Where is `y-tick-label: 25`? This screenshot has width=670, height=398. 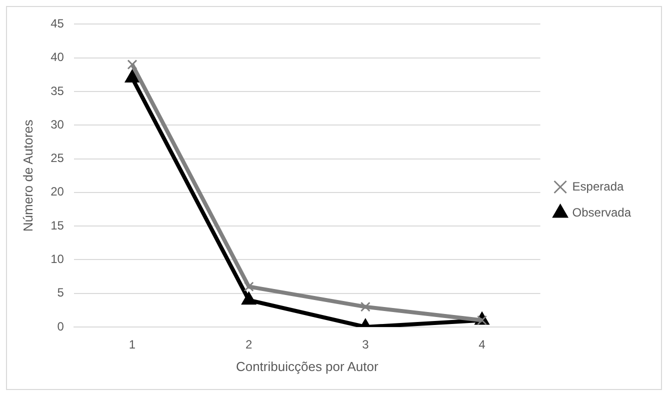 y-tick-label: 25 is located at coordinates (57, 158).